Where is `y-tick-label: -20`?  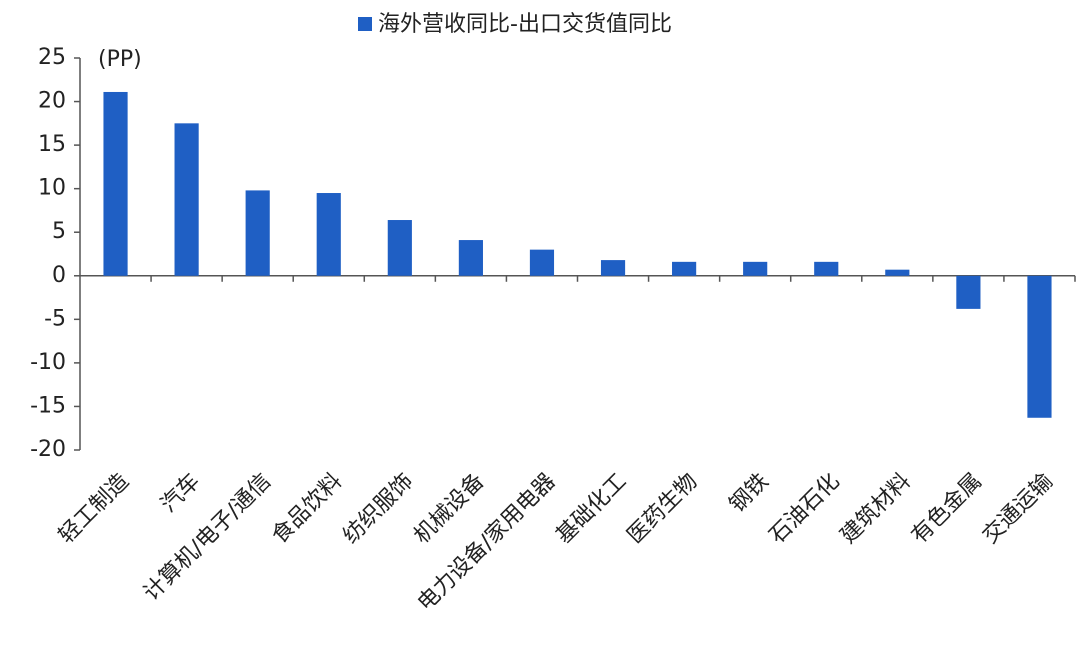 y-tick-label: -20 is located at coordinates (48, 449).